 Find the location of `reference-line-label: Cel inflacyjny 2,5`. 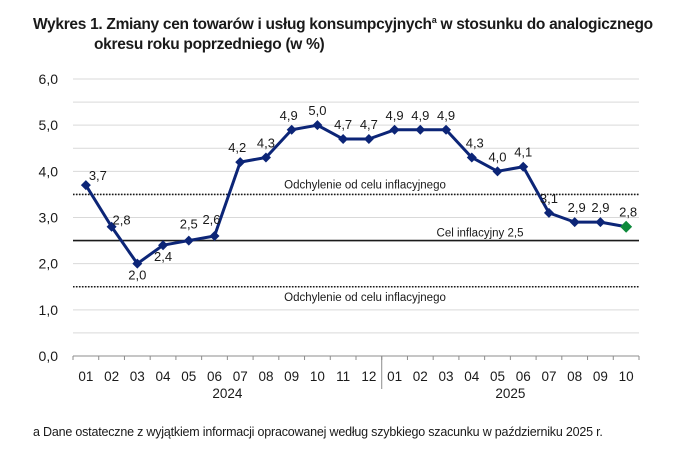

reference-line-label: Cel inflacyjny 2,5 is located at coordinates (480, 234).